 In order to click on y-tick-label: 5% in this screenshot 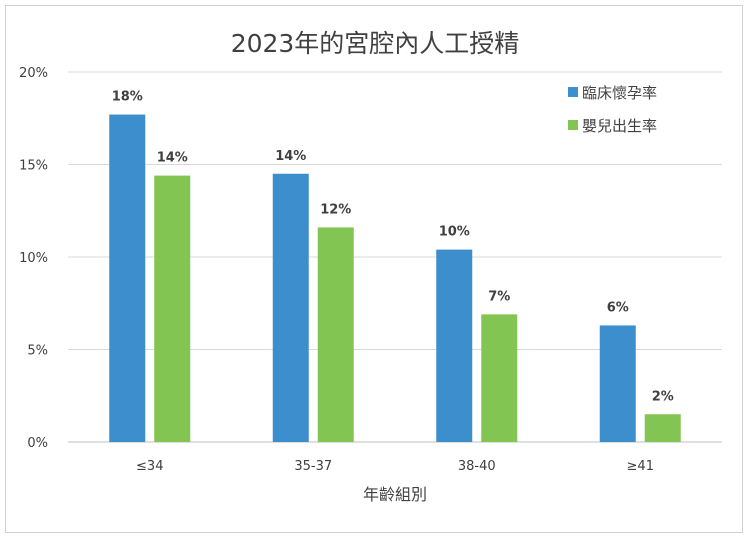, I will do `click(37, 351)`.